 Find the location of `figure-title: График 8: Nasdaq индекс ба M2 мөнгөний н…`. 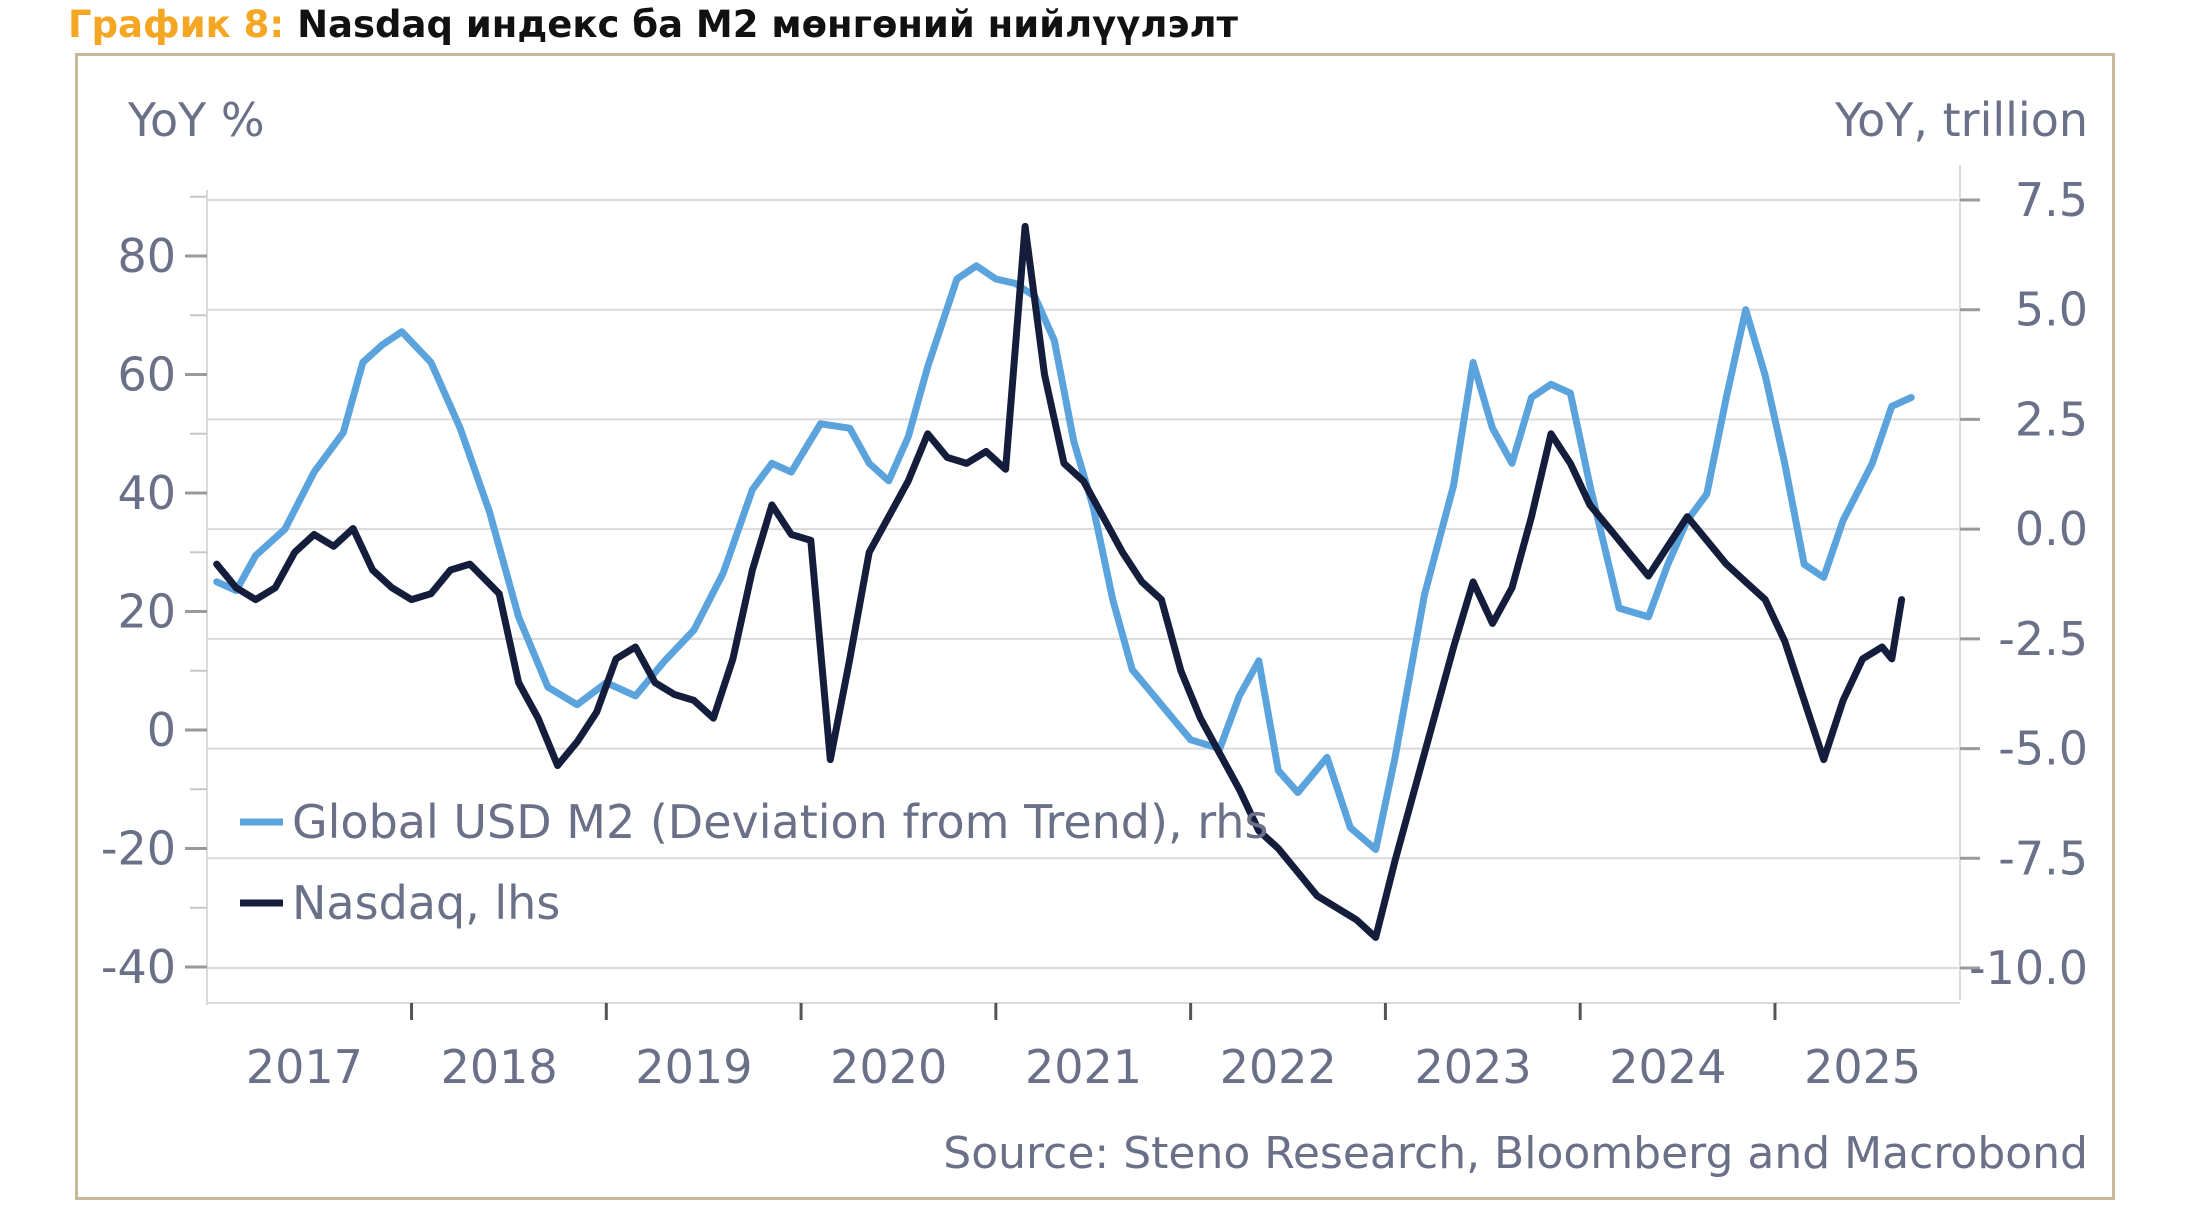

figure-title: График 8: Nasdaq индекс ба M2 мөнгөний н… is located at coordinates (653, 25).